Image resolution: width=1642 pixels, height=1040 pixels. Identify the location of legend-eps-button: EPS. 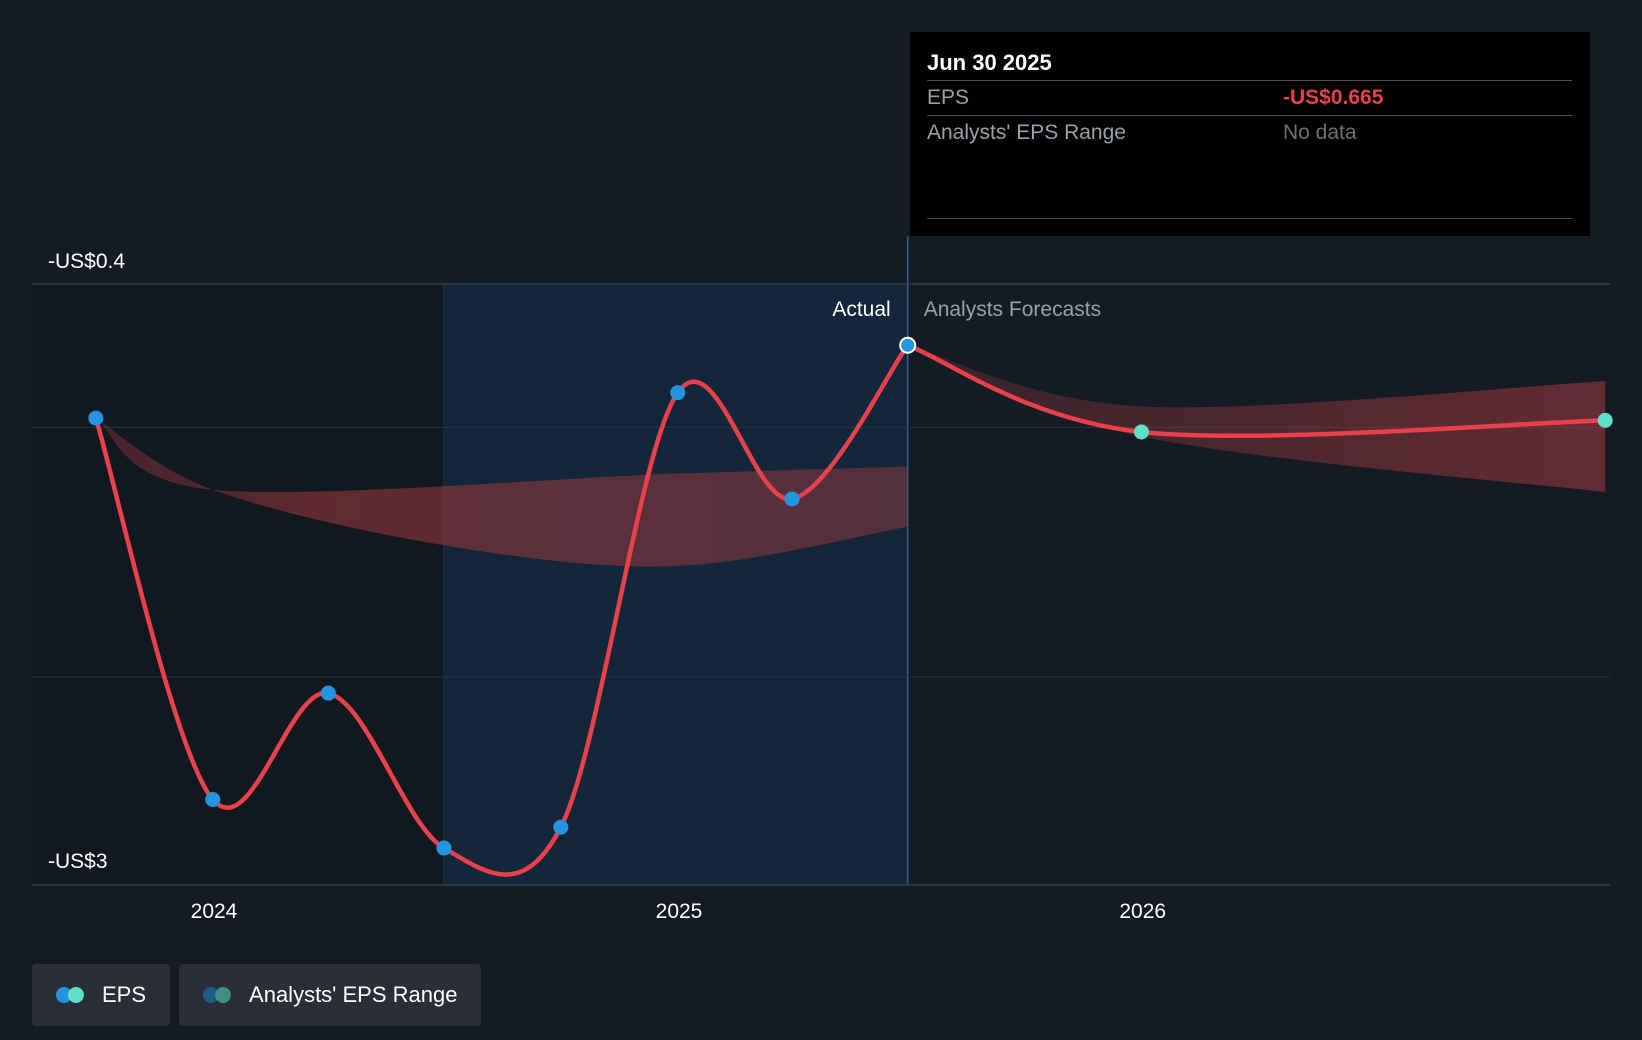
(101, 995).